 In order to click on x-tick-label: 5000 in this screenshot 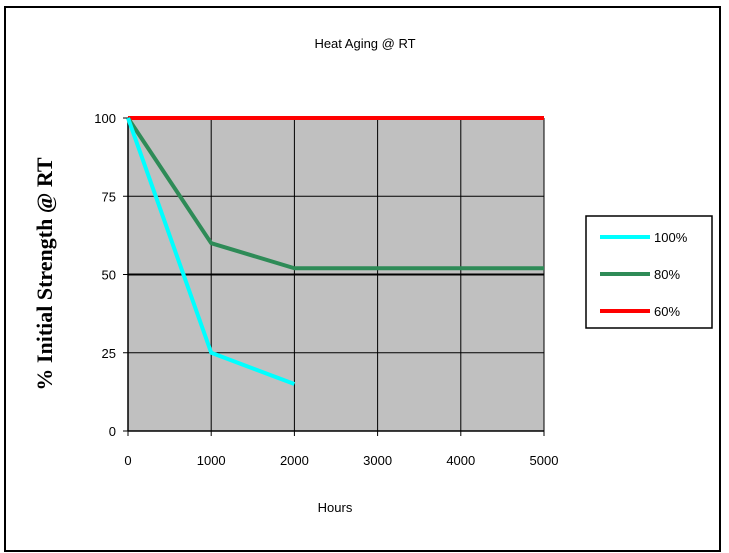, I will do `click(544, 460)`.